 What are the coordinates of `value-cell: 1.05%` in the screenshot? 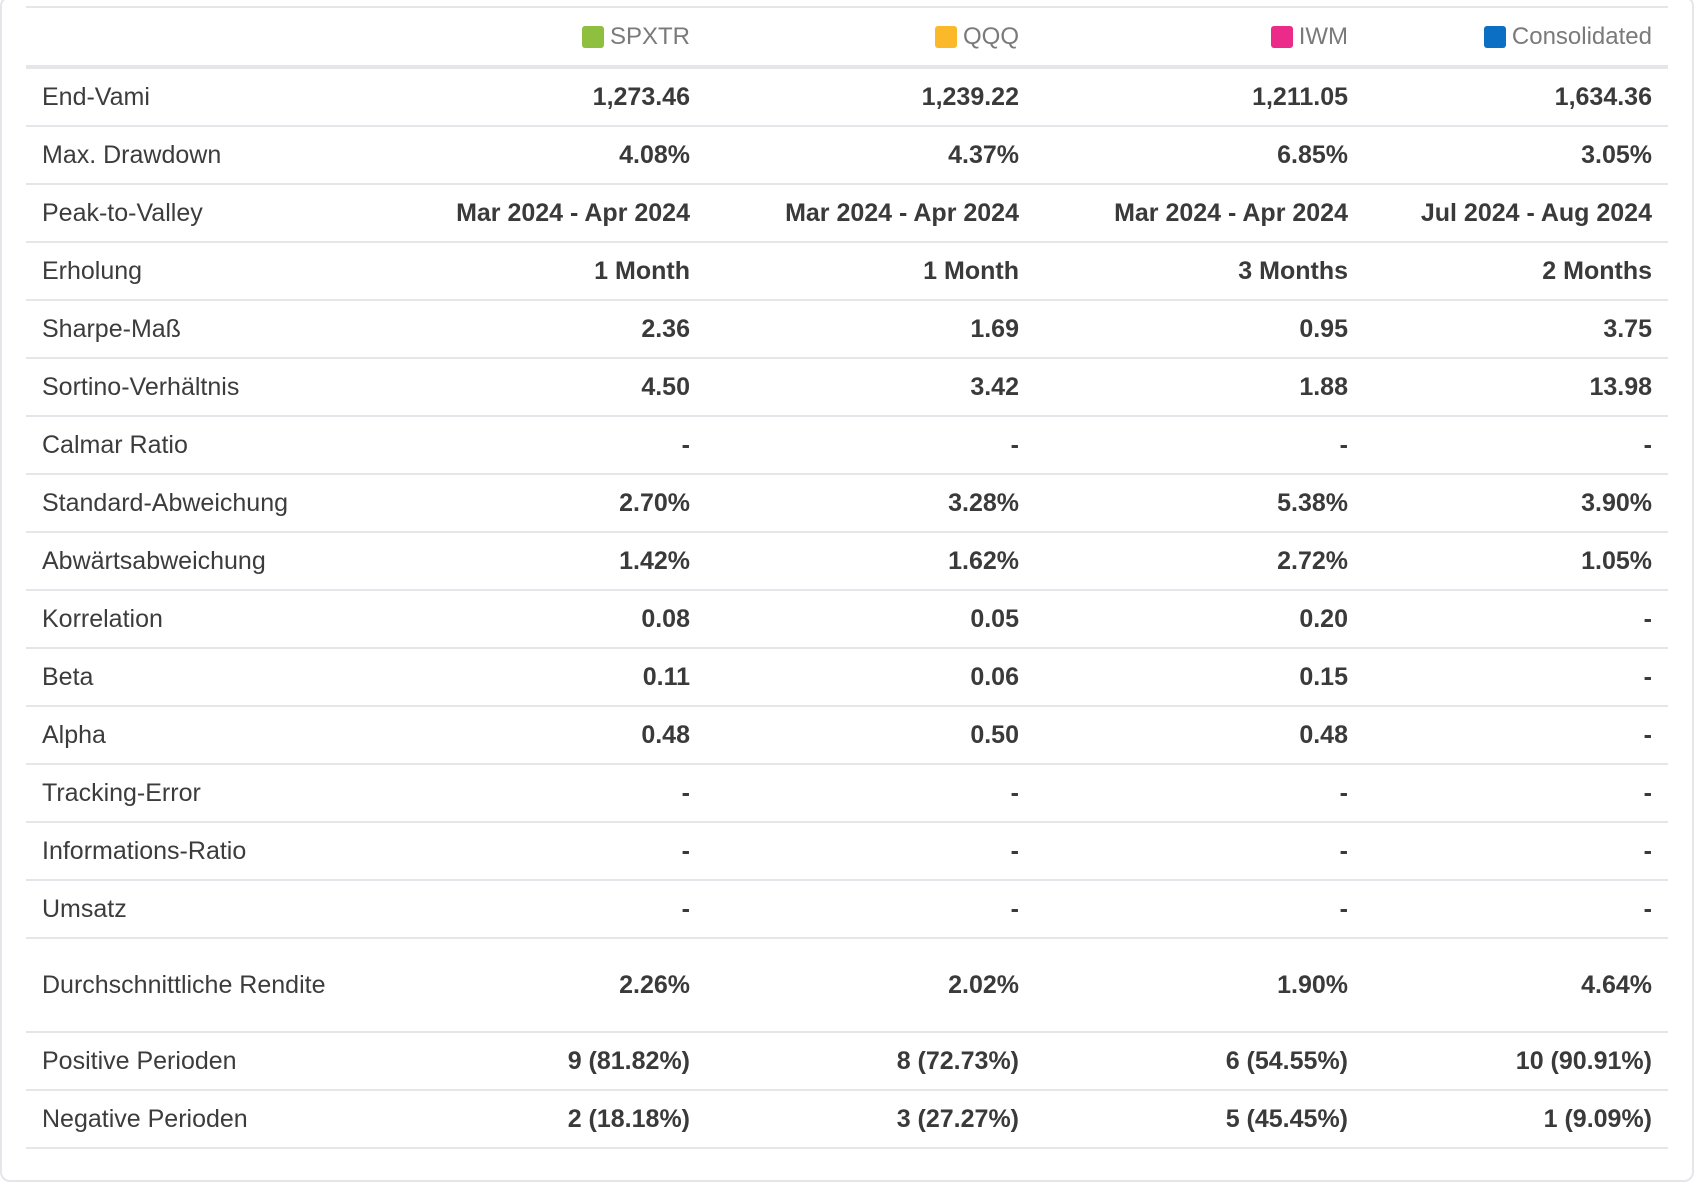 It's located at (1616, 560).